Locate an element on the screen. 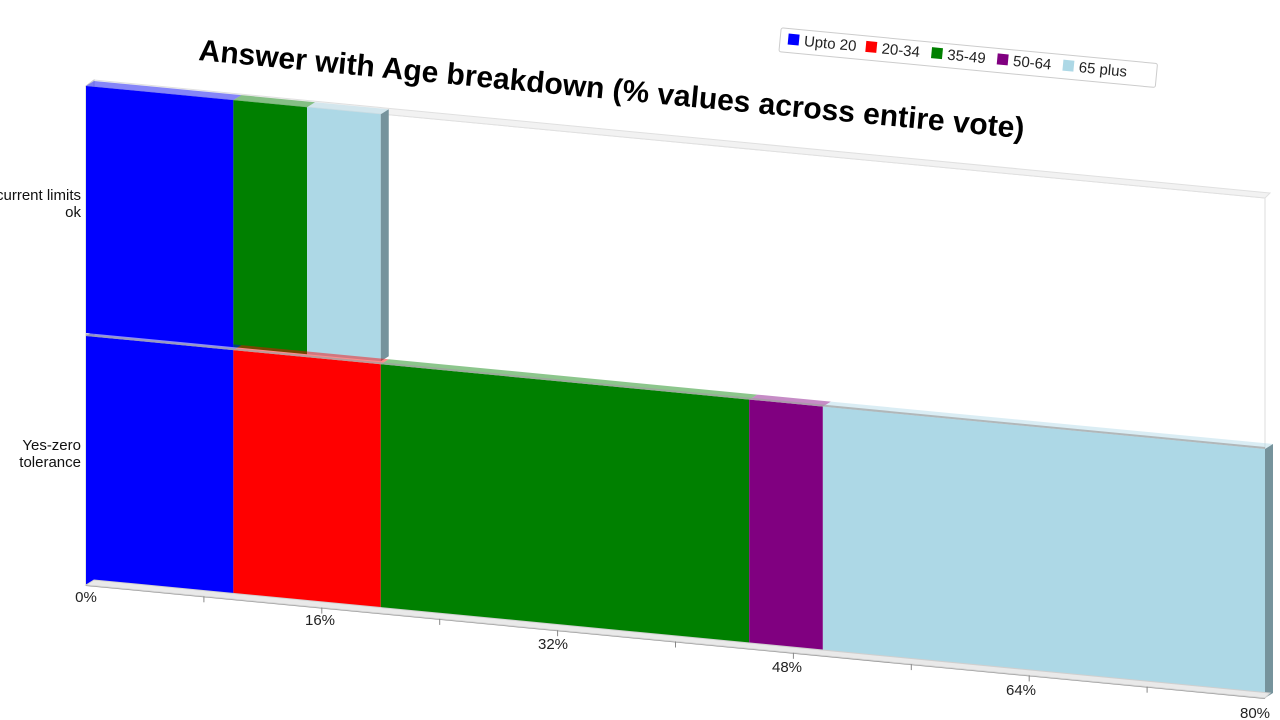  category-label: Yes-zero tolerance is located at coordinates (50, 454).